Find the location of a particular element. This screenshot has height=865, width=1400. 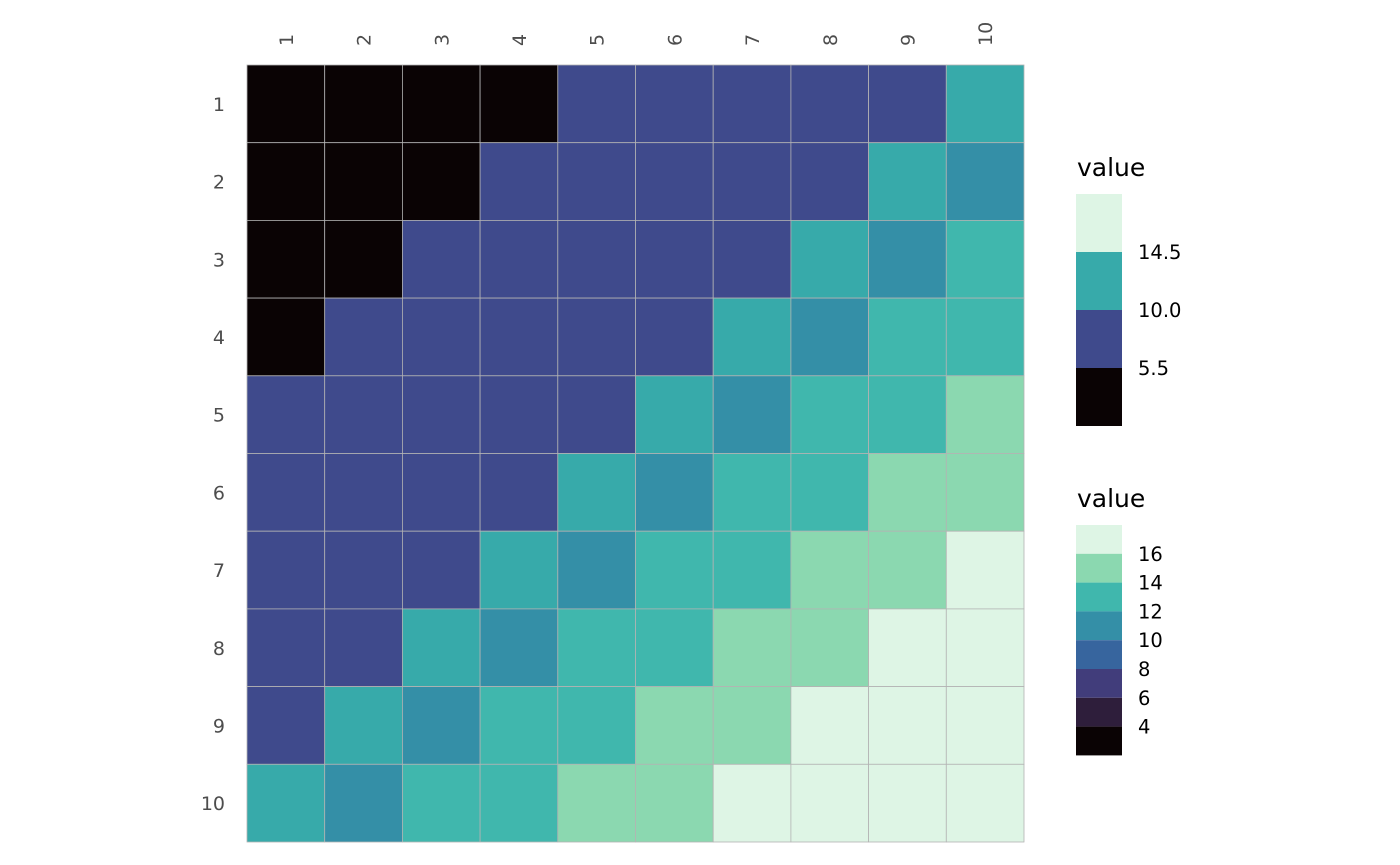

heatmap-cell-r5-c8 is located at coordinates (830, 414).